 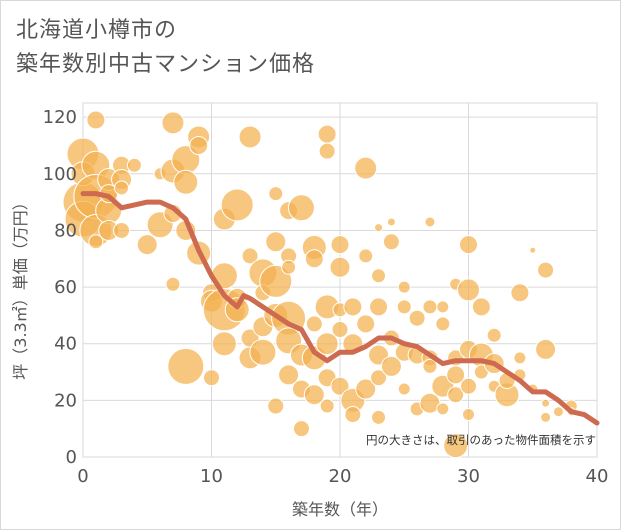 What do you see at coordinates (20, 286) in the screenshot?
I see `y-axis-label: 坪（3.3㎡）単価（万円）` at bounding box center [20, 286].